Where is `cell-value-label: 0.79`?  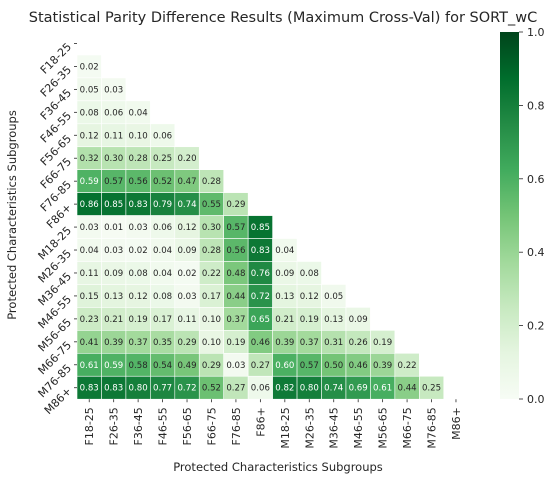 cell-value-label: 0.79 is located at coordinates (162, 205).